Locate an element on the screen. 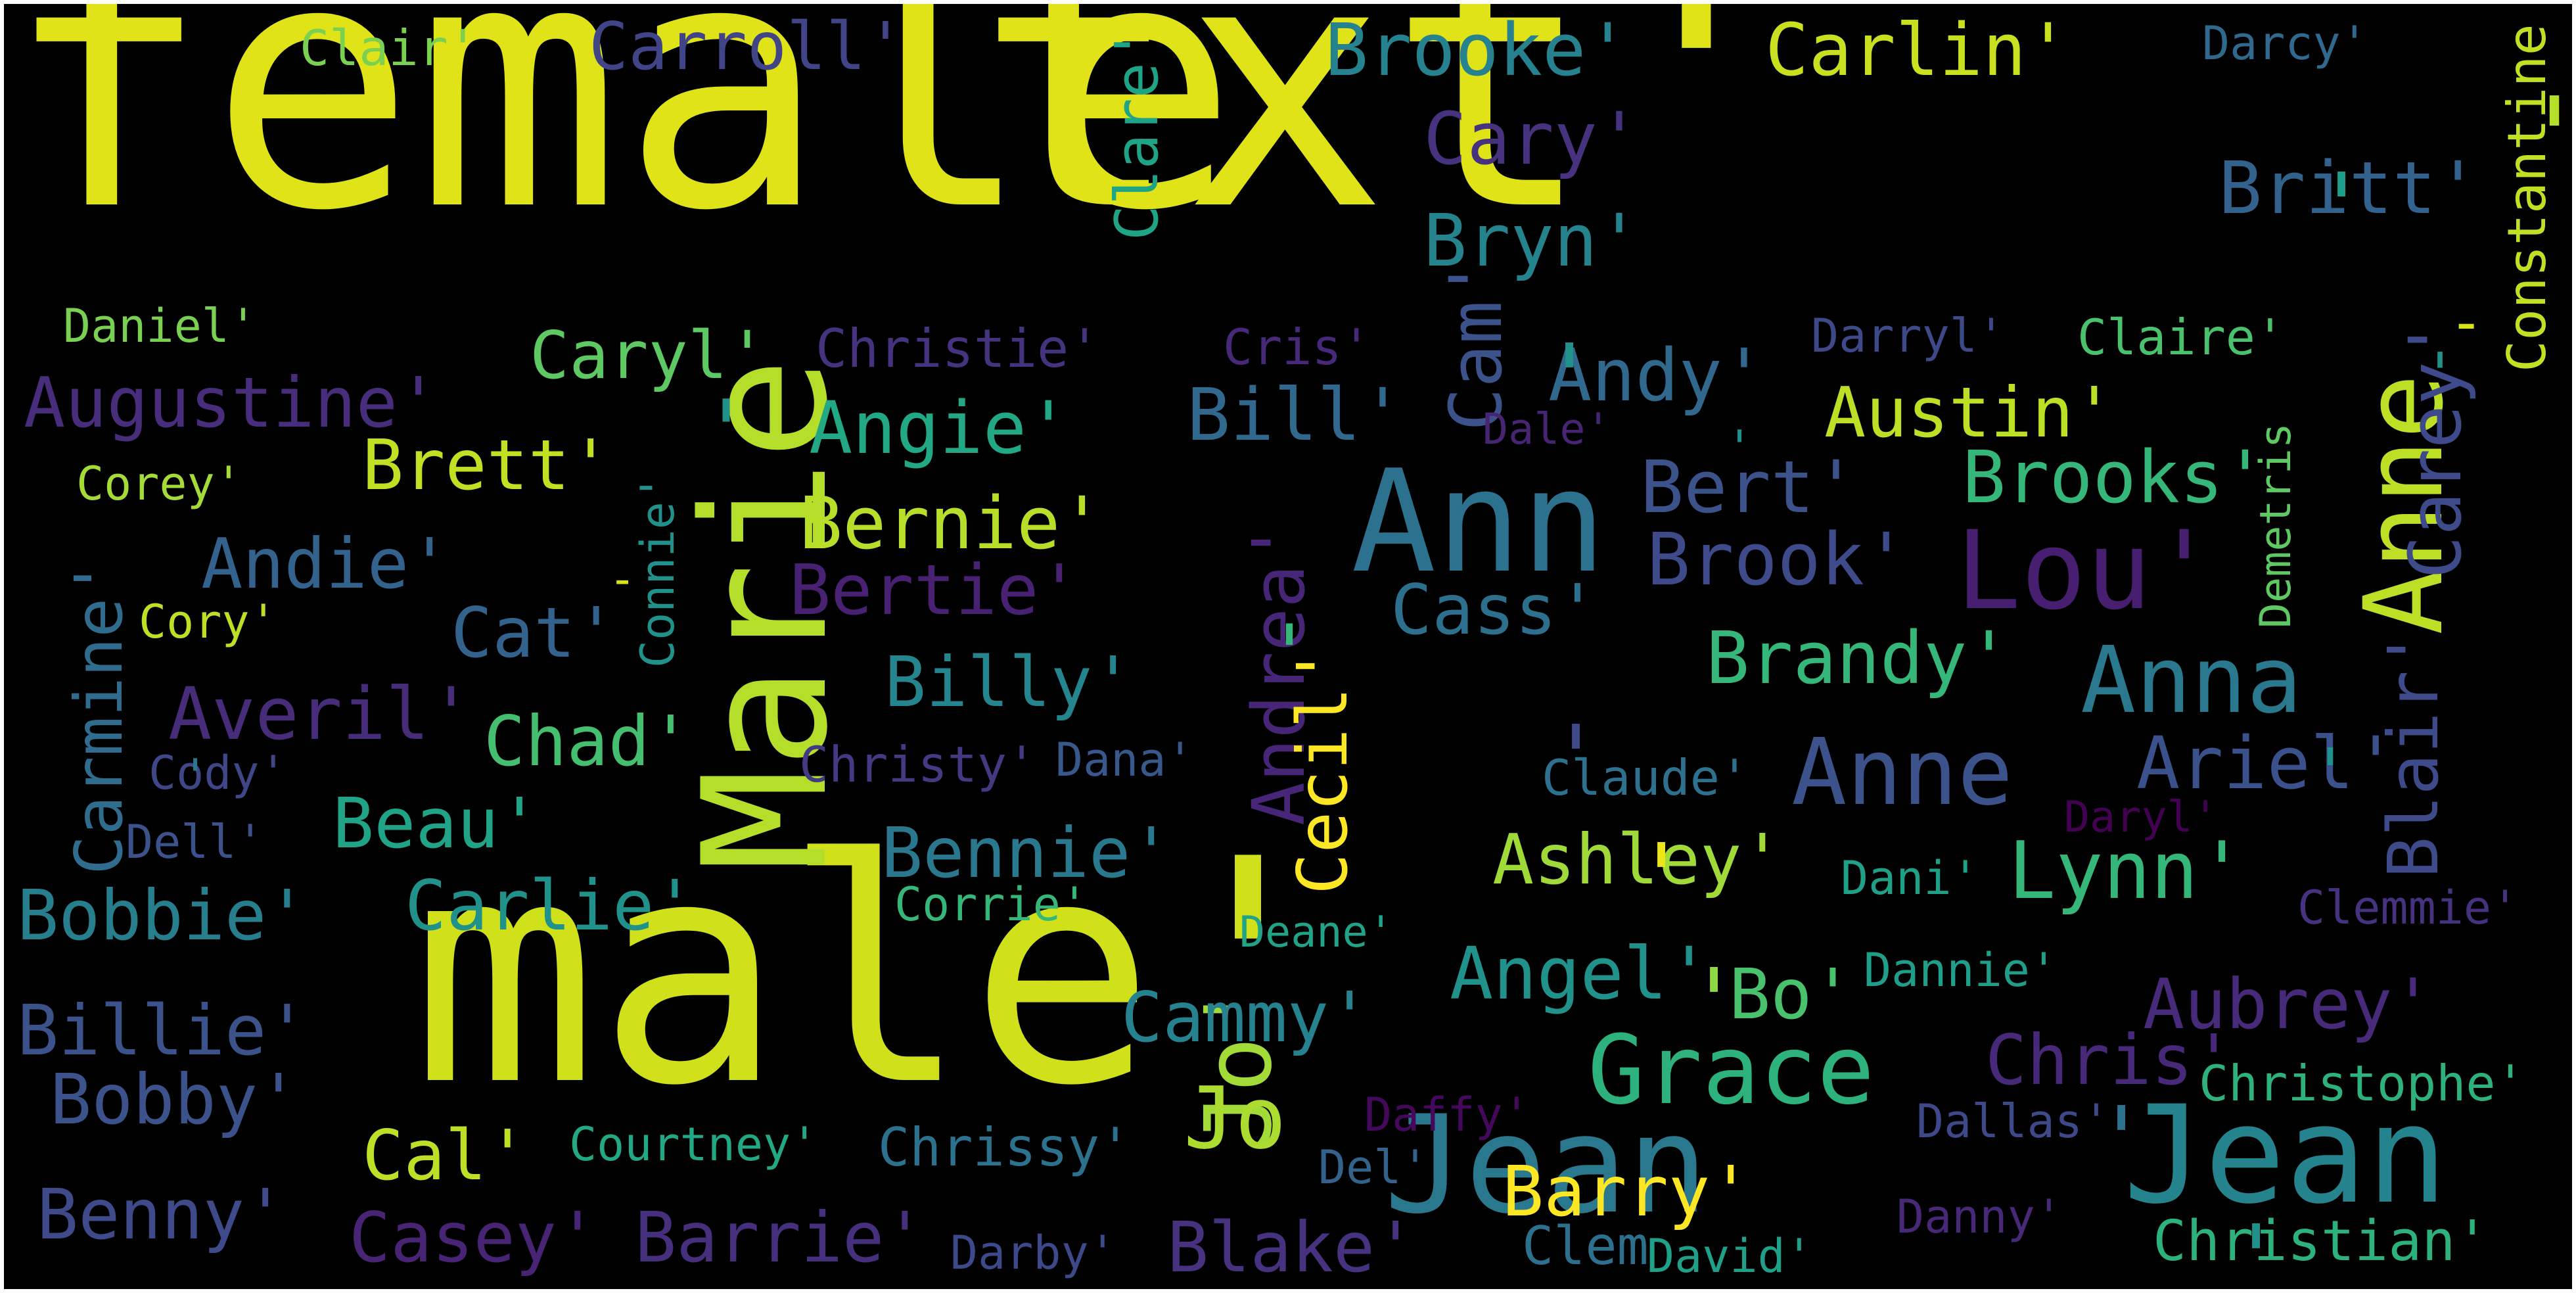 This screenshot has height=1293, width=2576. cloud-word: Blake' is located at coordinates (1292, 1248).